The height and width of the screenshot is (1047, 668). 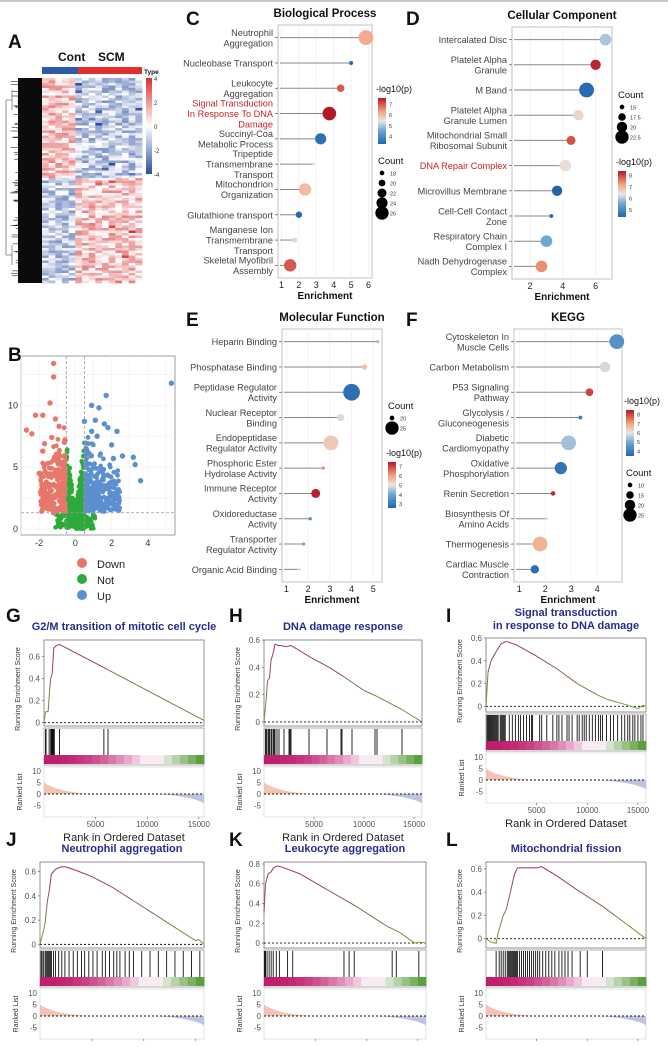 I want to click on panel-letter-g: G, so click(x=13, y=616).